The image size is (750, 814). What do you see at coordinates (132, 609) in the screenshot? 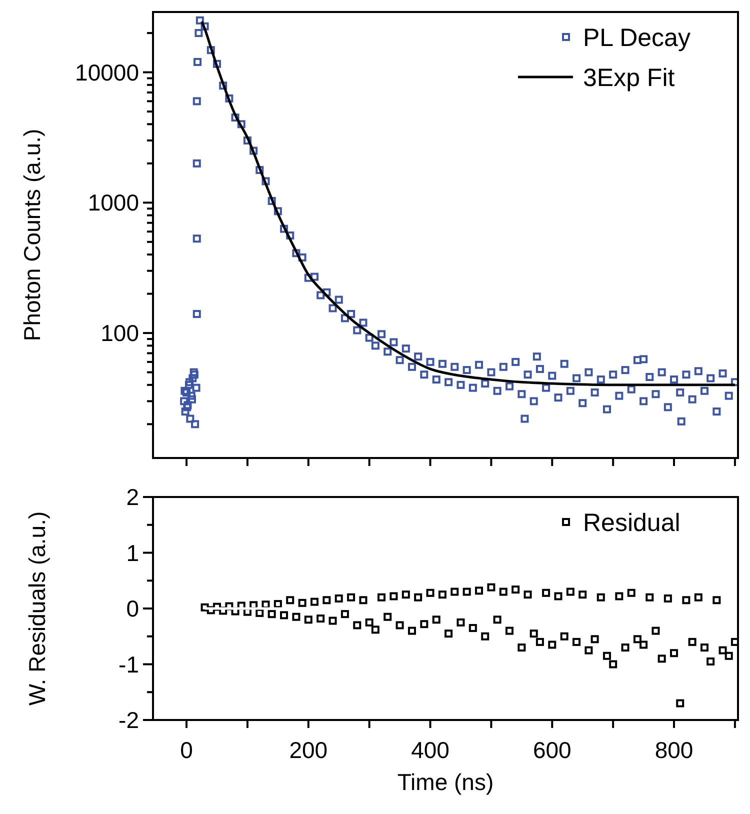
I see `y-tick-label: 0` at bounding box center [132, 609].